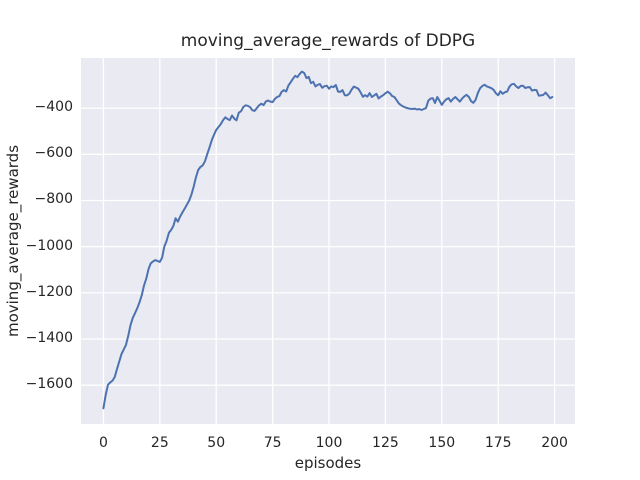 This screenshot has width=640, height=480. What do you see at coordinates (159, 443) in the screenshot?
I see `x-tick-label: 25` at bounding box center [159, 443].